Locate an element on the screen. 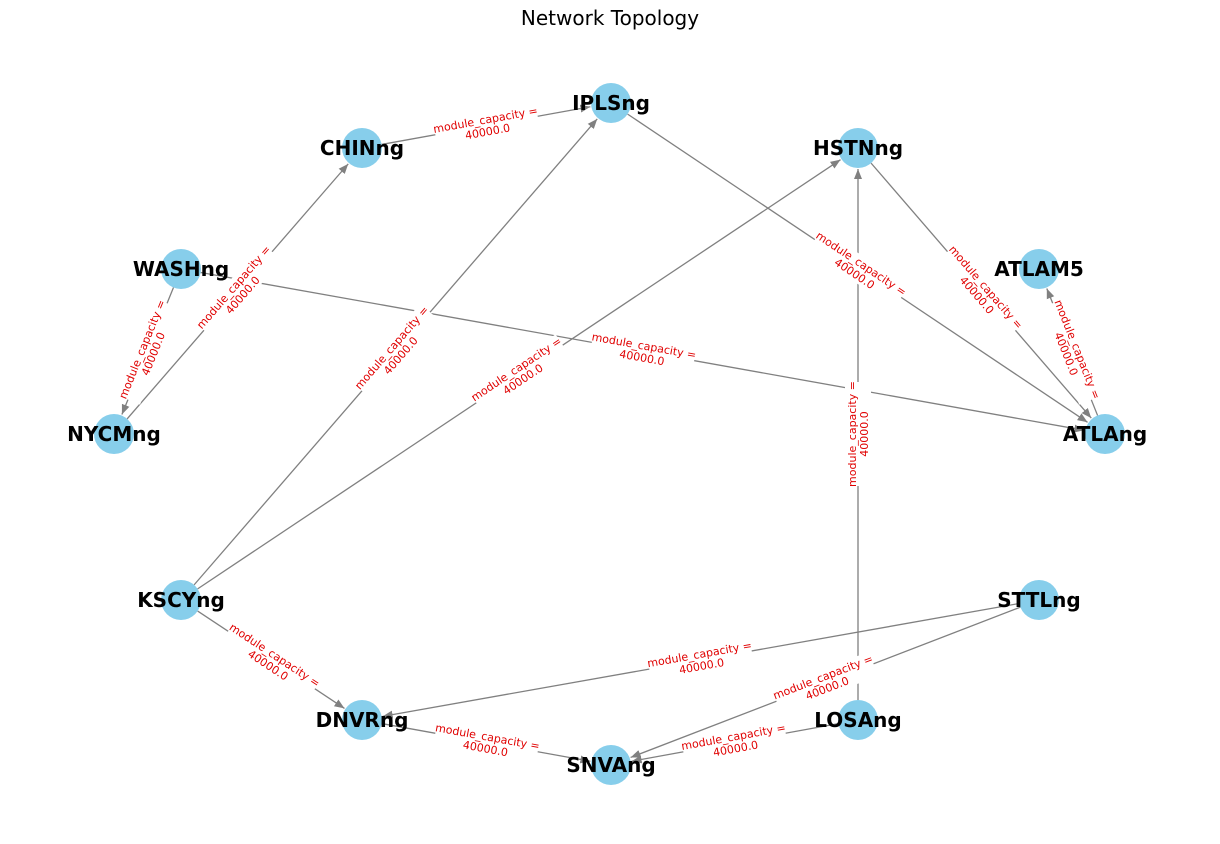  node-ATLAng is located at coordinates (1105, 434).